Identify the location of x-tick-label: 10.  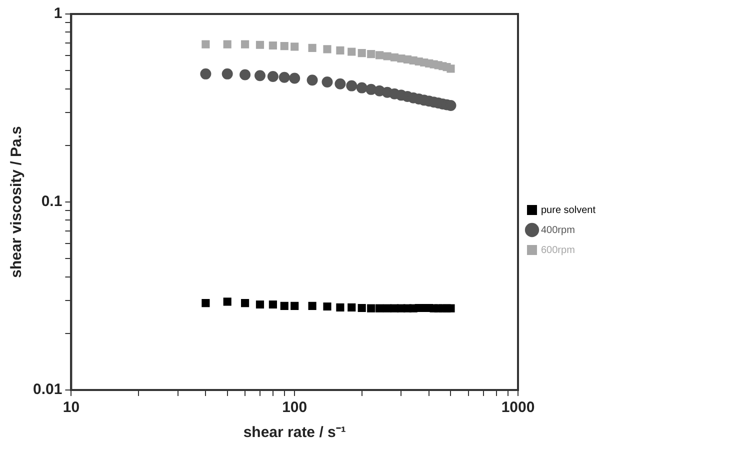
(71, 407).